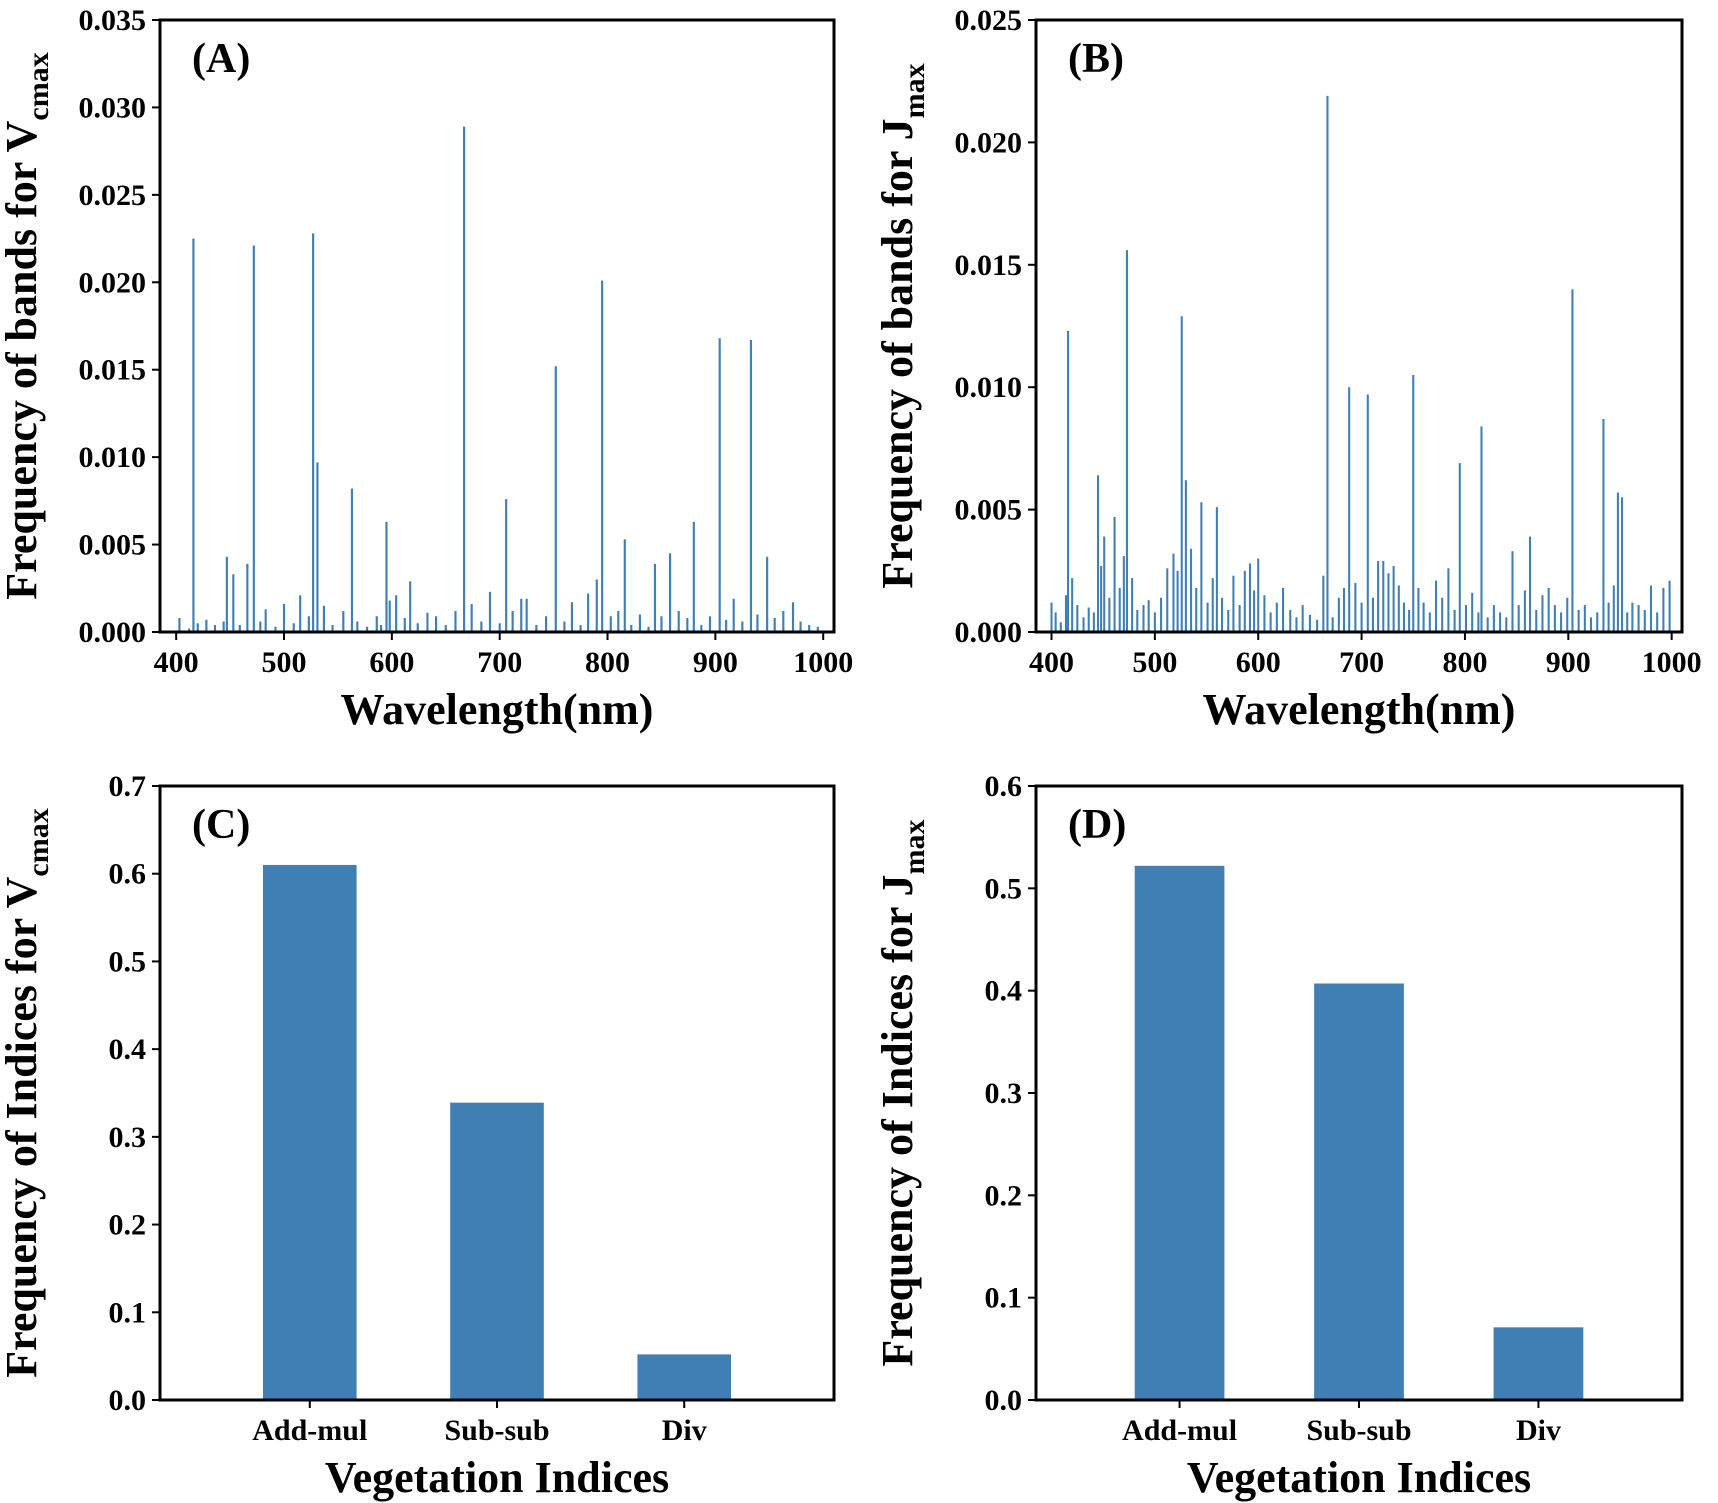  I want to click on y-tick-label: 0.005, so click(989, 510).